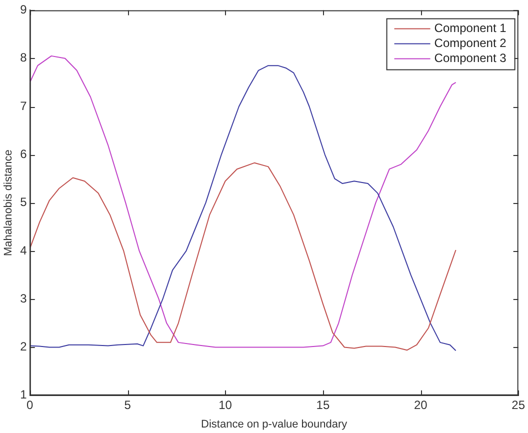 The height and width of the screenshot is (433, 528). Describe the element at coordinates (24, 395) in the screenshot. I see `y-tick-label: 1` at that location.